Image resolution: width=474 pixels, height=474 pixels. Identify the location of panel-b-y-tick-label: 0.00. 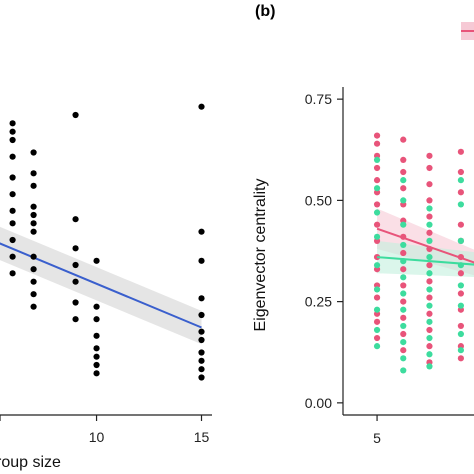
(318, 403).